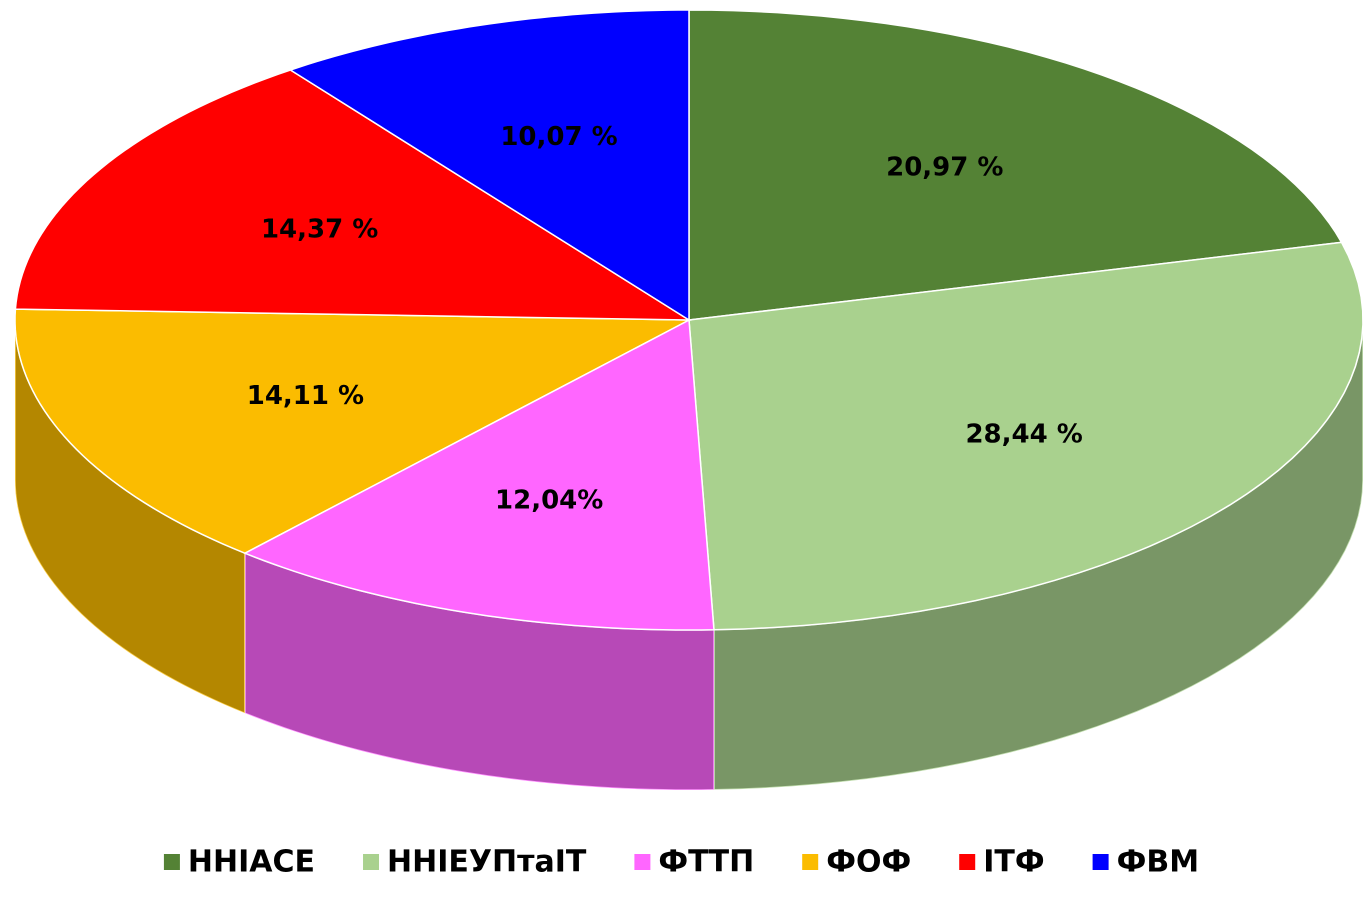 Image resolution: width=1363 pixels, height=904 pixels. What do you see at coordinates (1158, 862) in the screenshot?
I see `legend-label: ФВМ` at bounding box center [1158, 862].